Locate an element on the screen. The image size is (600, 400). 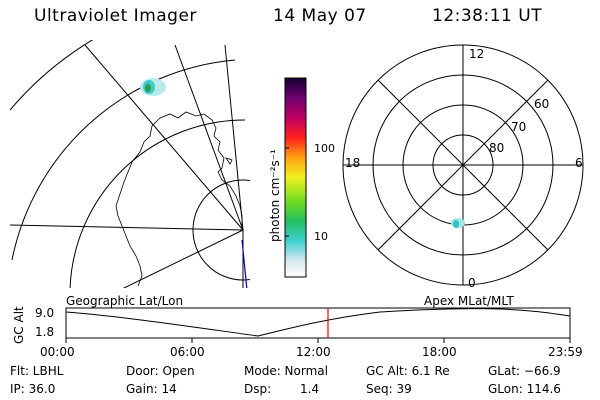
mlt-label-18: 18 is located at coordinates (353, 163).